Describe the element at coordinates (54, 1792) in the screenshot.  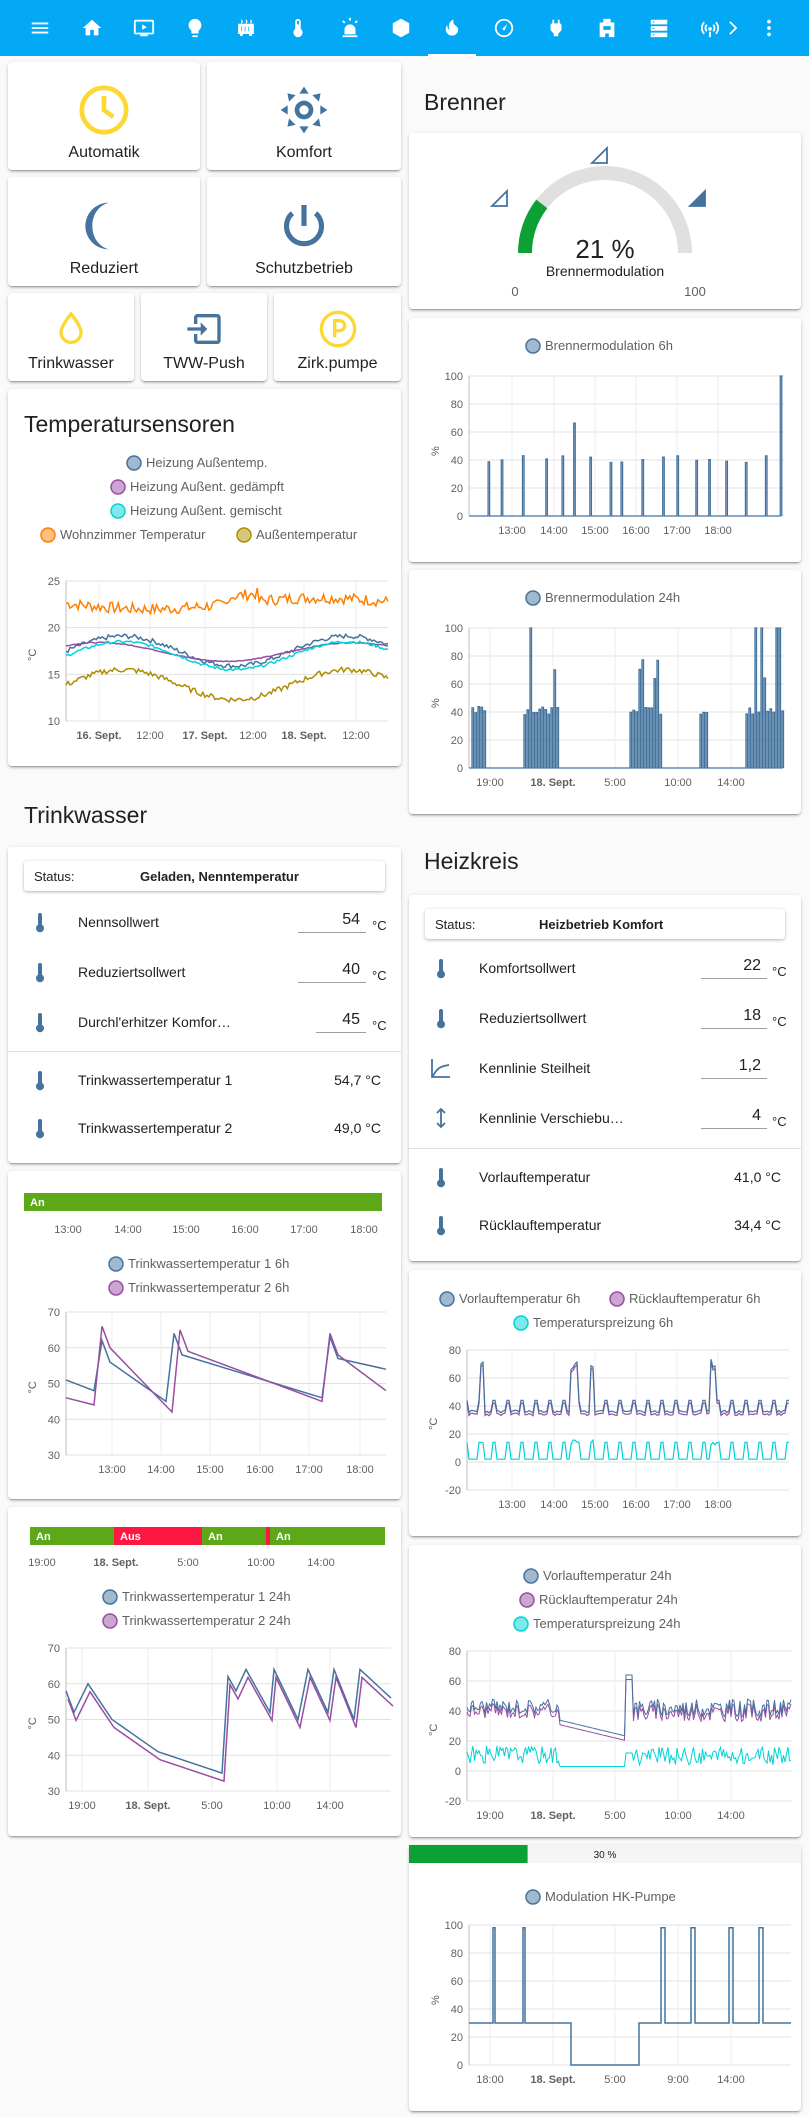
I see `y-tick-label: 30` at that location.